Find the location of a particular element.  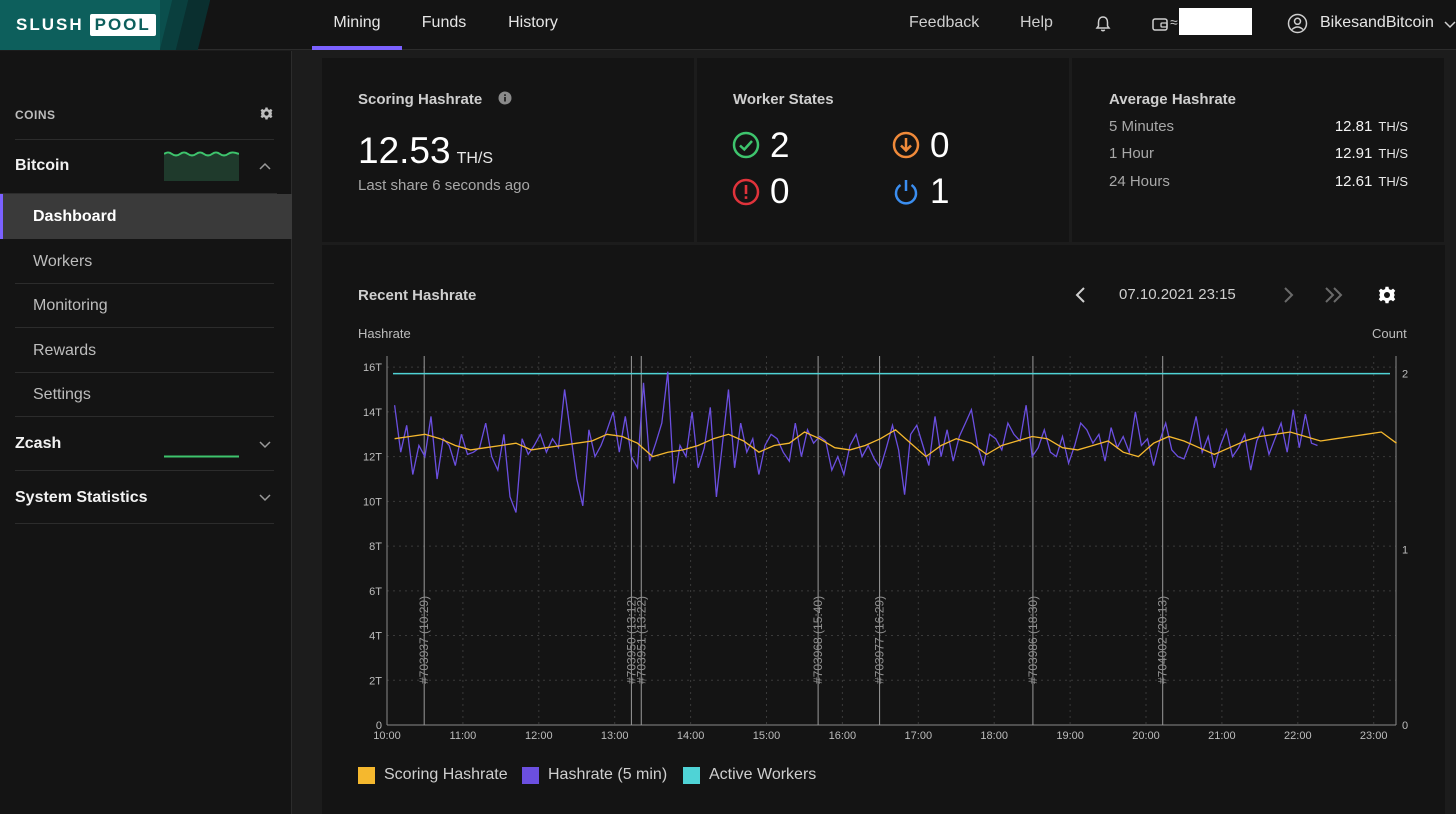

y-tick-label-right: 1 is located at coordinates (1405, 550).